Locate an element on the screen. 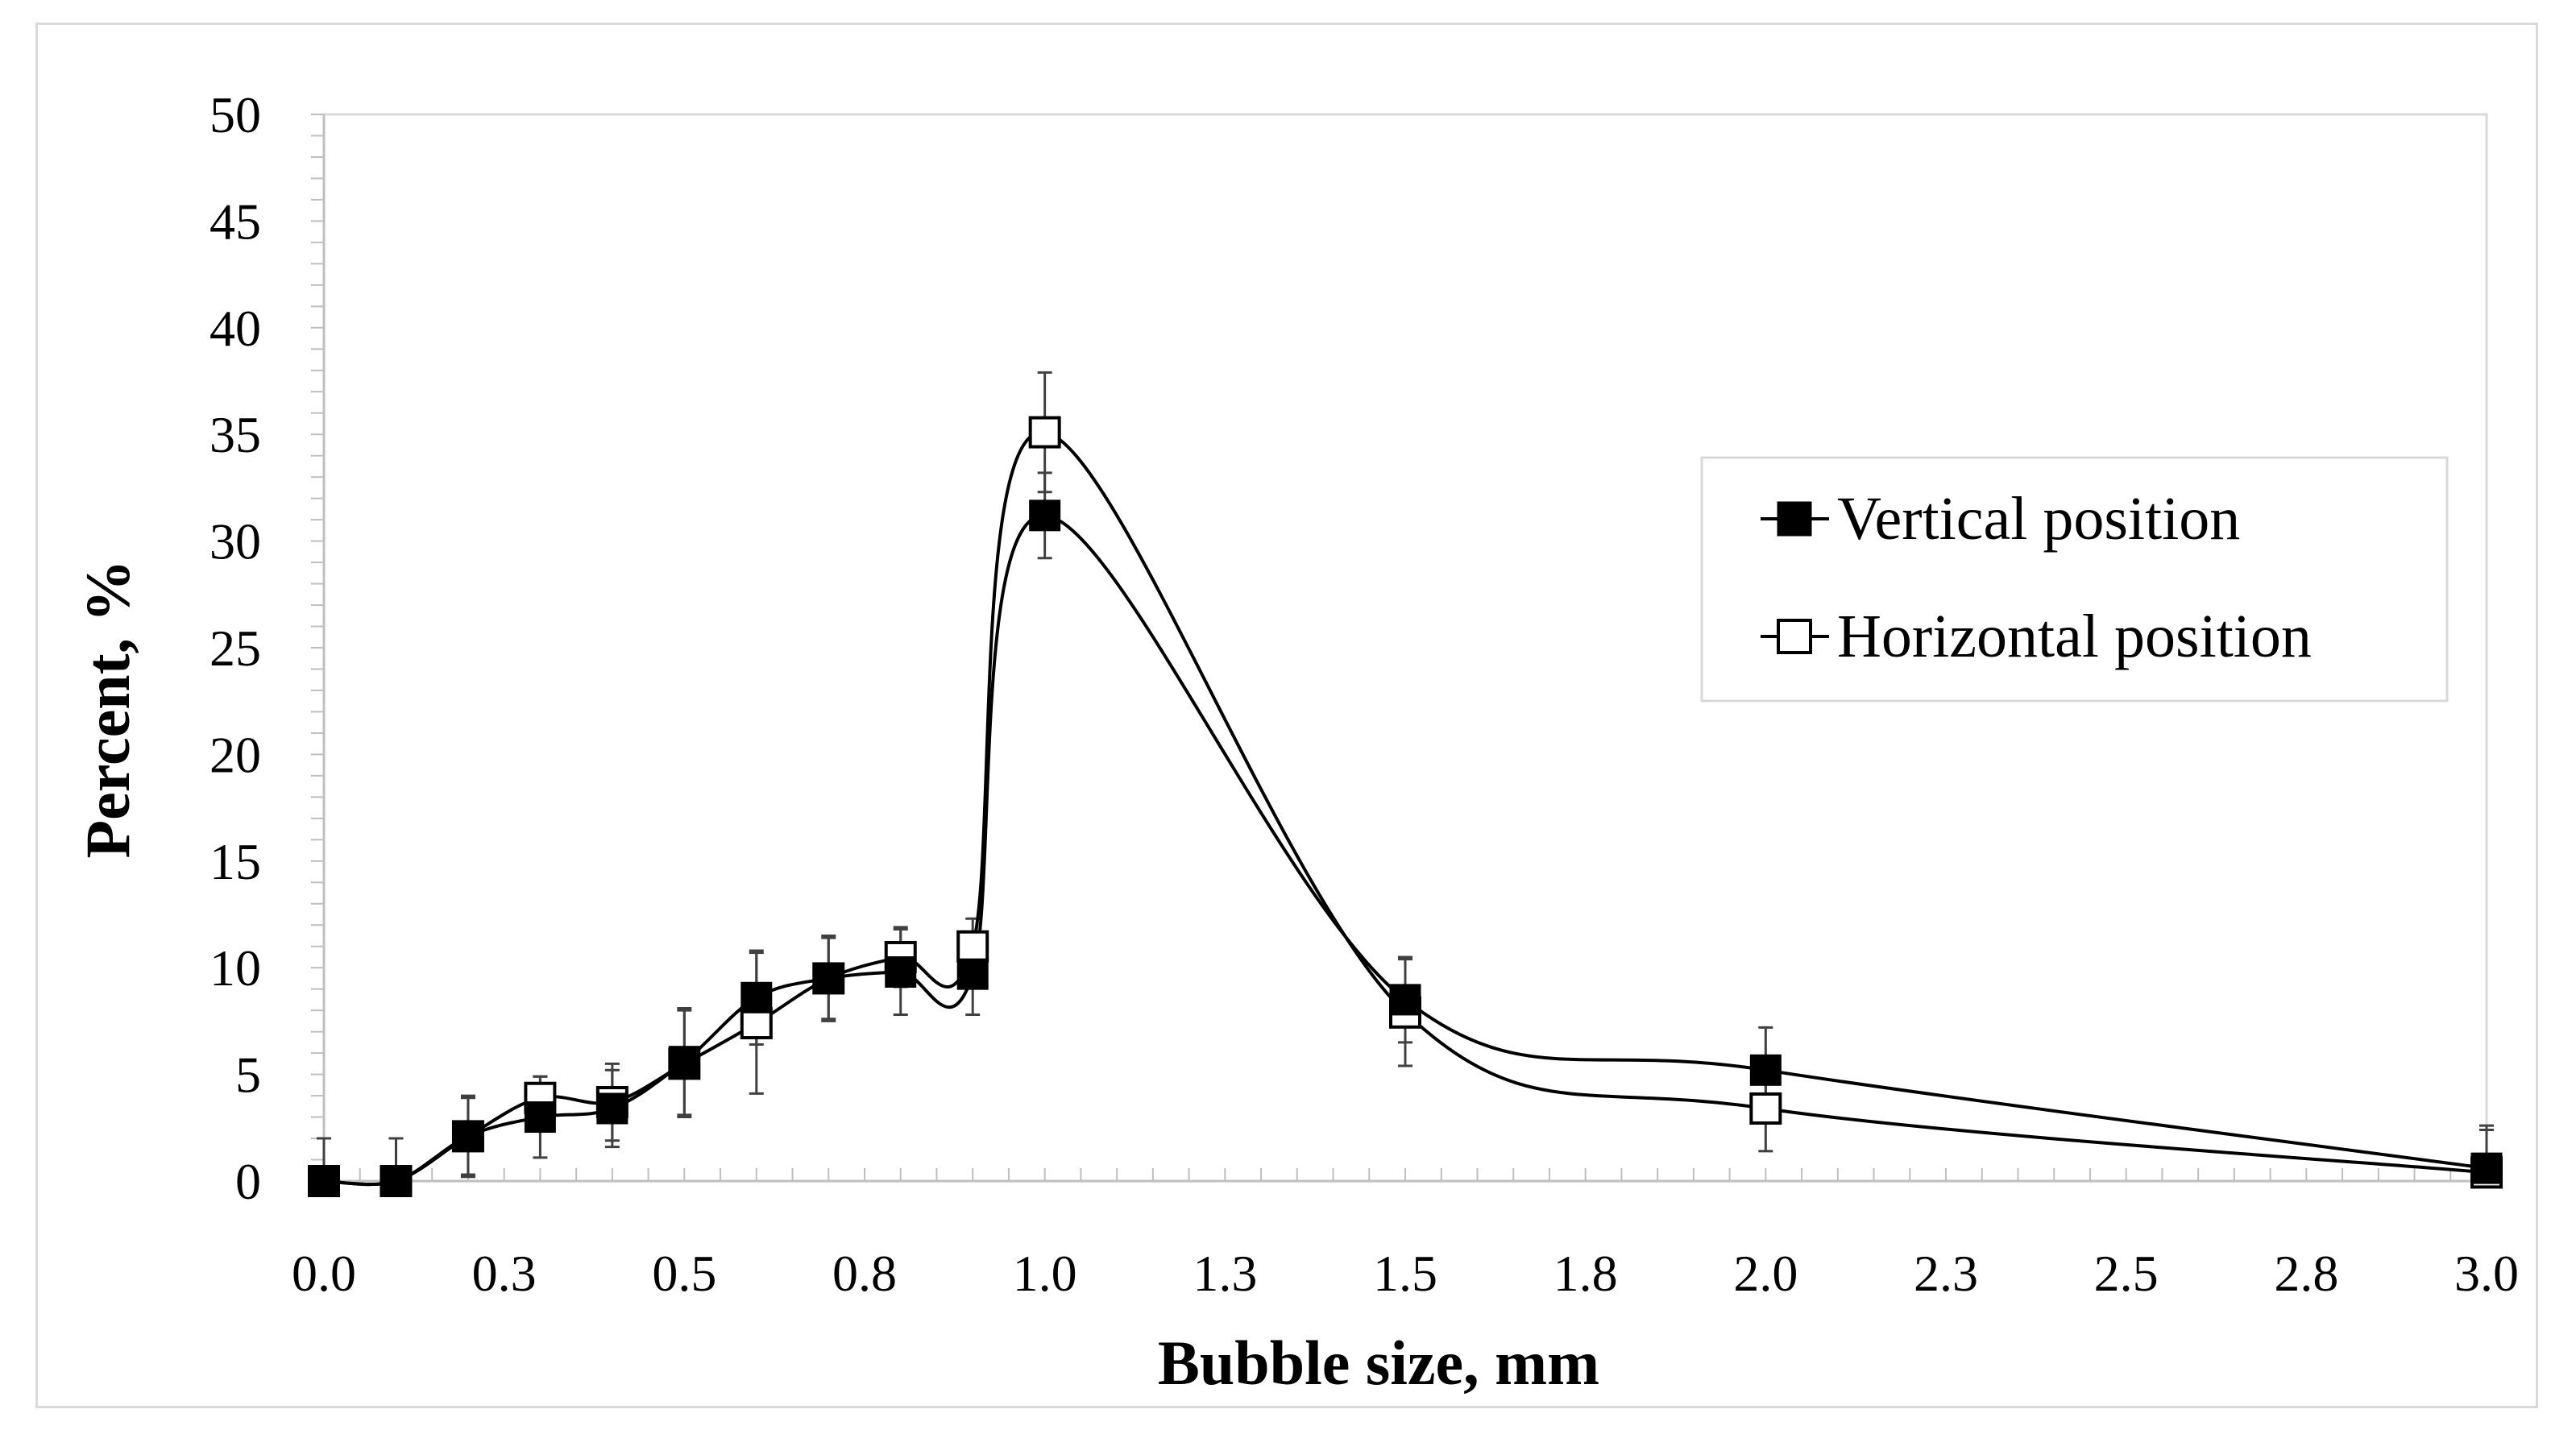 The width and height of the screenshot is (2576, 1430). x-axis-title: Bubble size, mm is located at coordinates (1378, 1363).